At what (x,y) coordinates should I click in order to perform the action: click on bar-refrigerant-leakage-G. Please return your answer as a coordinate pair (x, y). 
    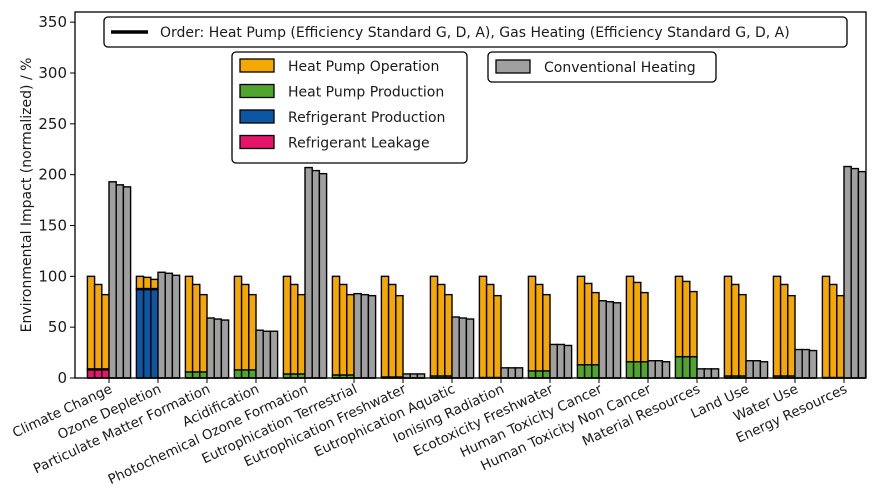
    Looking at the image, I should click on (91, 374).